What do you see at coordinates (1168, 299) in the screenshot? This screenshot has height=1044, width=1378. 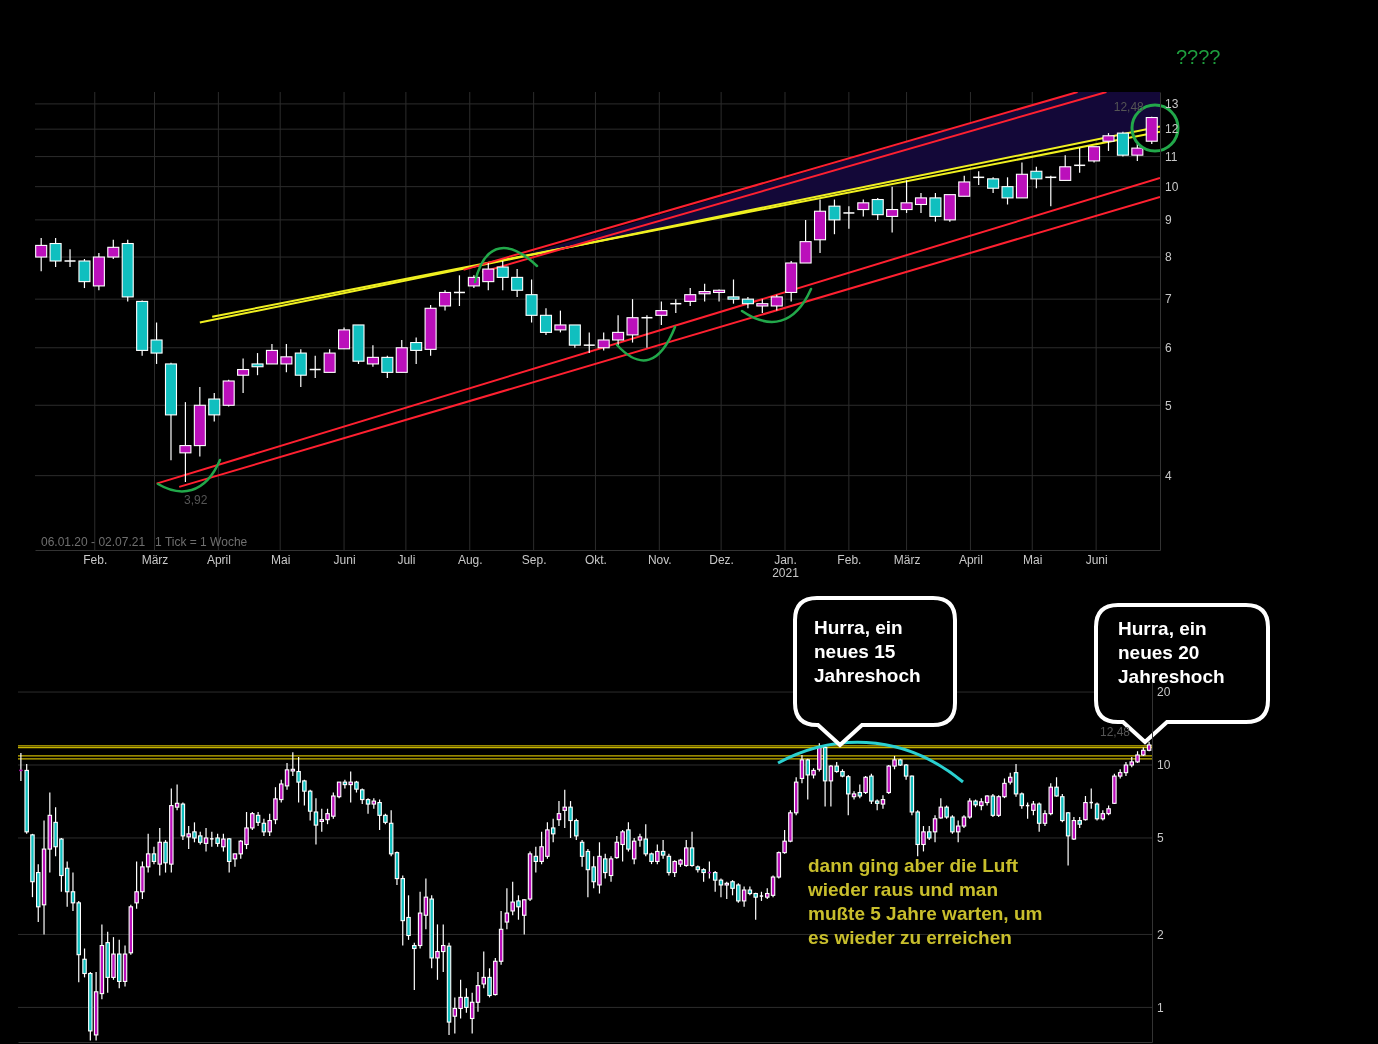 I see `y-tick-label: 7` at bounding box center [1168, 299].